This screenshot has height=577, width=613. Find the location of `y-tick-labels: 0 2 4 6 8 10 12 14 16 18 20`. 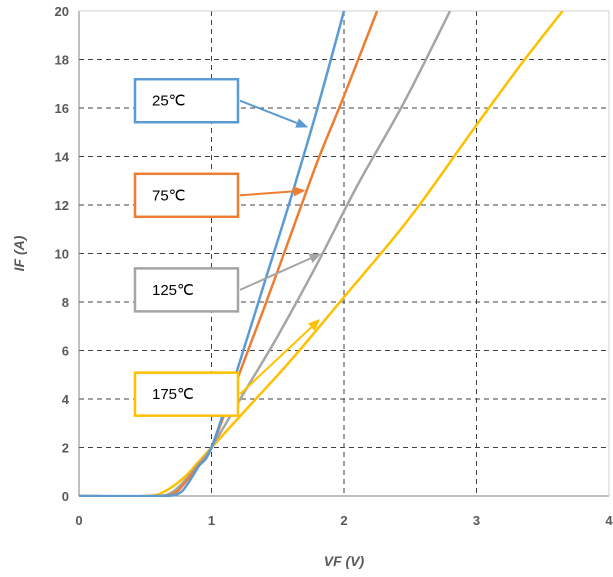

y-tick-labels: 0 2 4 6 8 10 12 14 16 18 20 is located at coordinates (62, 254).